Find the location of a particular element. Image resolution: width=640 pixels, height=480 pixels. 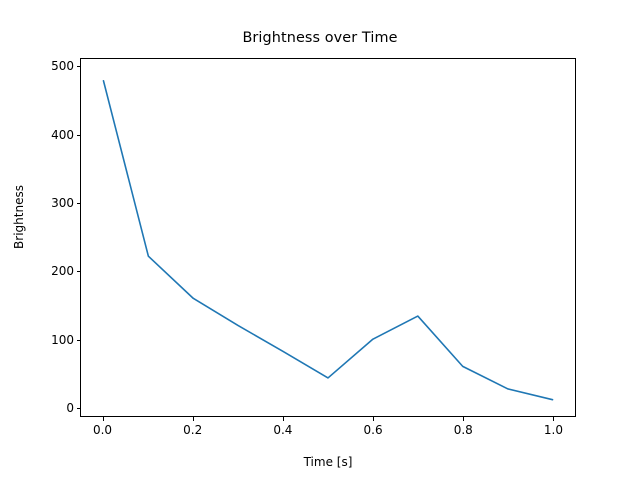

y-tick-label: 0 is located at coordinates (70, 408).